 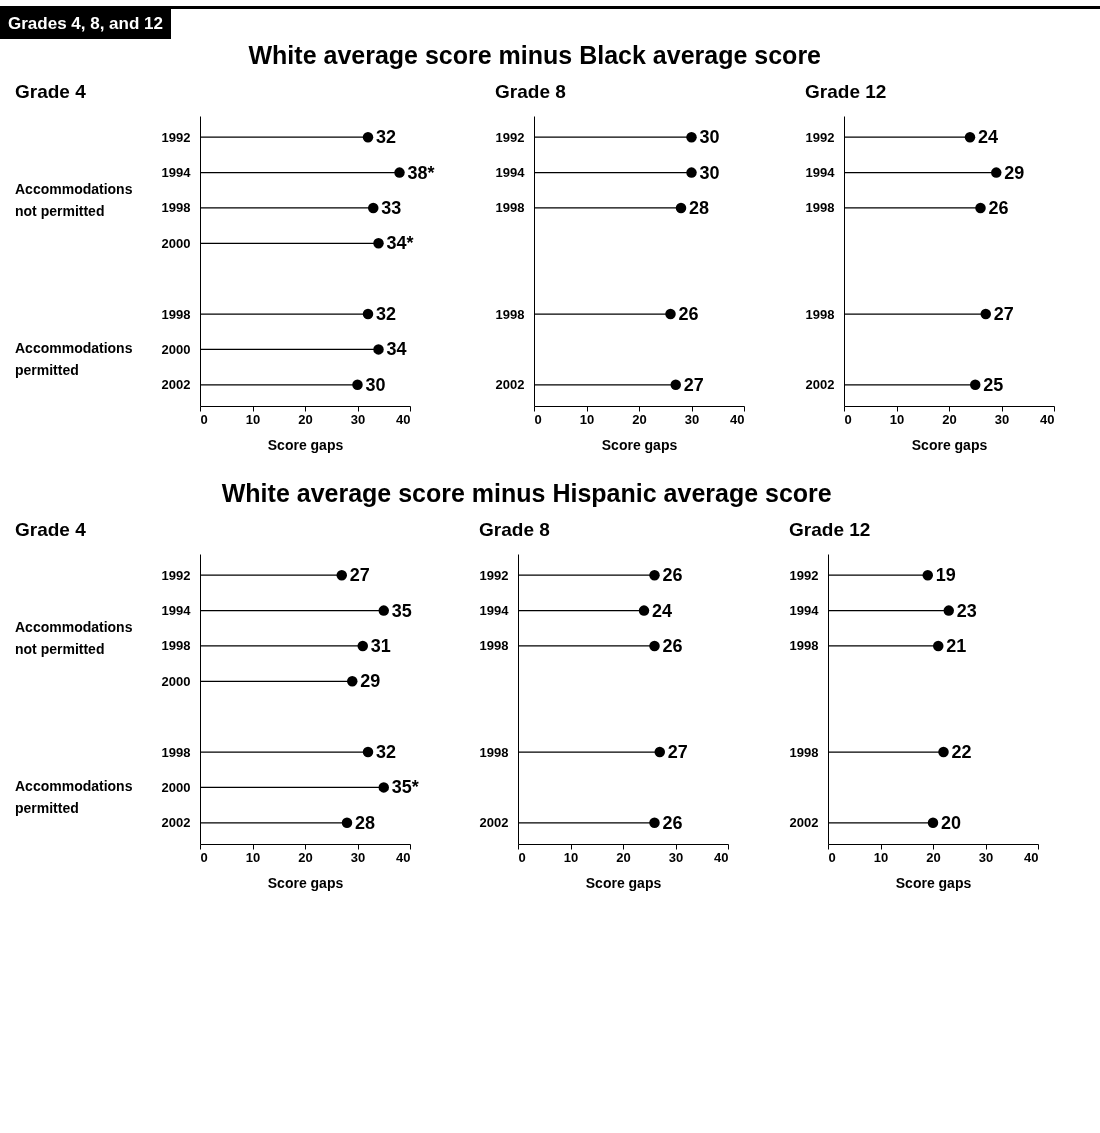 What do you see at coordinates (405, 787) in the screenshot?
I see `data-label: 35*` at bounding box center [405, 787].